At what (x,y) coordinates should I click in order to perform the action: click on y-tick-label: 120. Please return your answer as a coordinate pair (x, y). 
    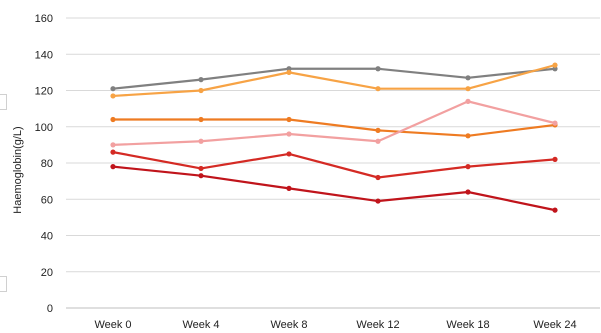
    Looking at the image, I should click on (44, 92).